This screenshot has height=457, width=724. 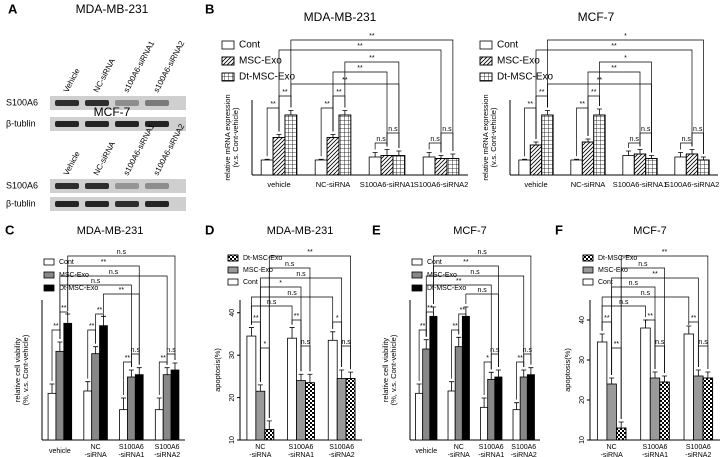 I want to click on x-tick-label: NC-siRNA, so click(x=333, y=184).